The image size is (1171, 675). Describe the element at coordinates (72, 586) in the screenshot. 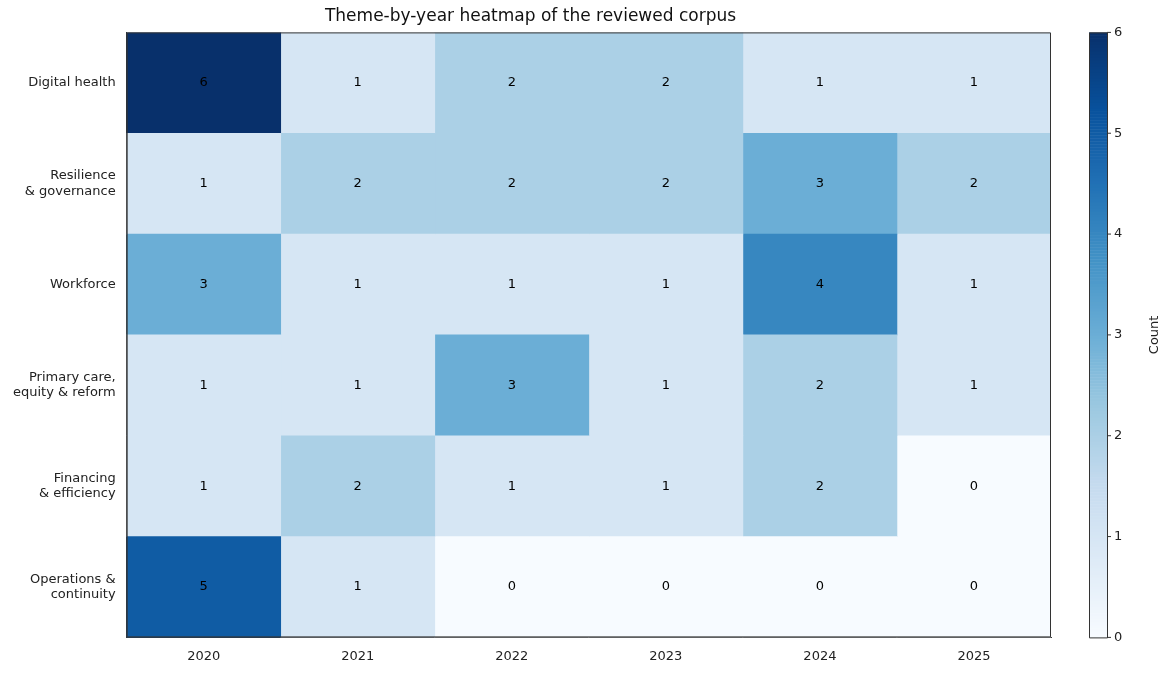

I see `y-tick-label: Operations & continuity` at that location.